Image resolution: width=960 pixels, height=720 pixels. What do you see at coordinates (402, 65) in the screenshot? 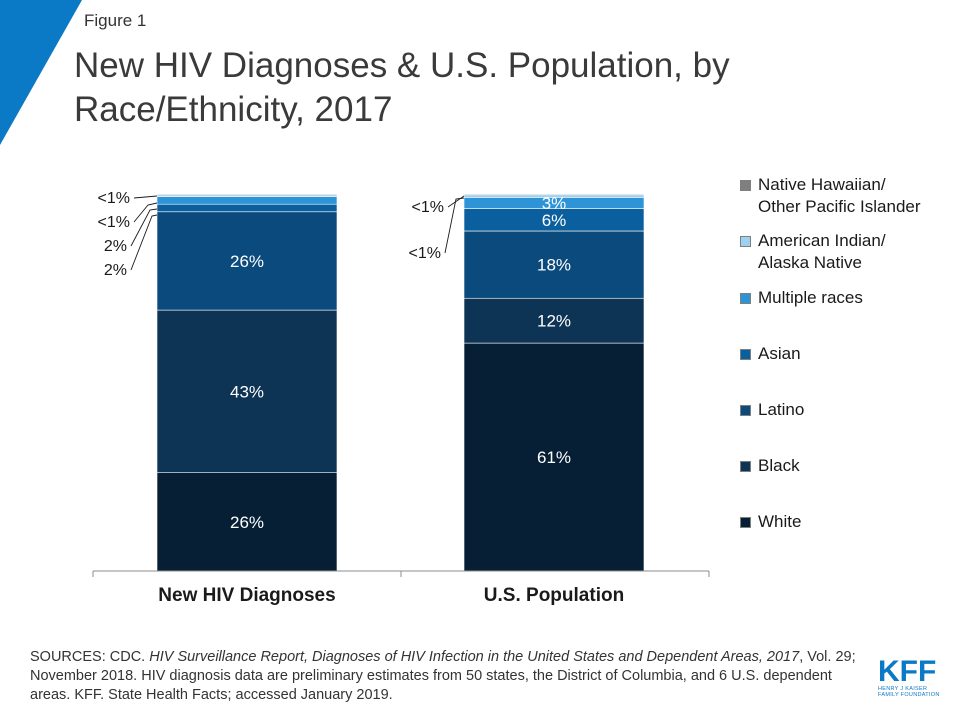
I see `title-line-1: New HIV Diagnoses & U.S. Population, by` at bounding box center [402, 65].